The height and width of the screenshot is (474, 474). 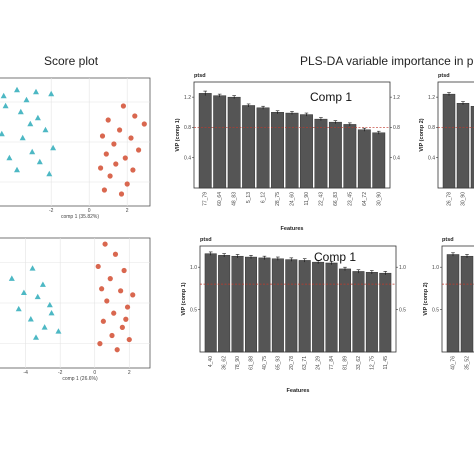 I want to click on feature-tick-label: 28_75, so click(x=278, y=199).